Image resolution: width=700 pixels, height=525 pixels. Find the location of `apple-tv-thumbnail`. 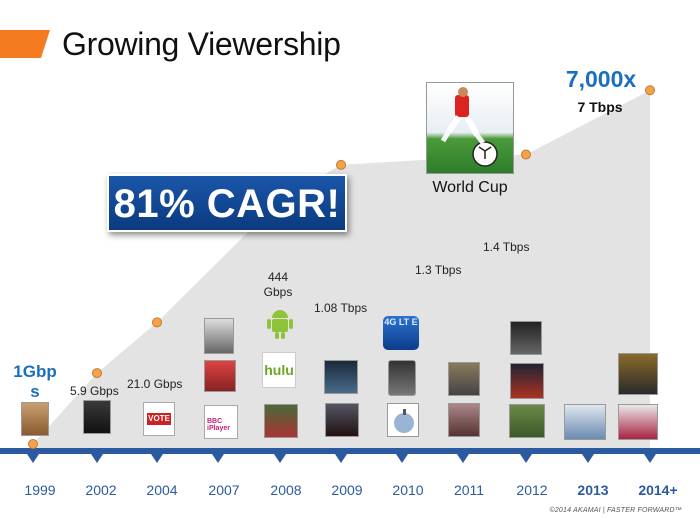

apple-tv-thumbnail is located at coordinates (403, 420).